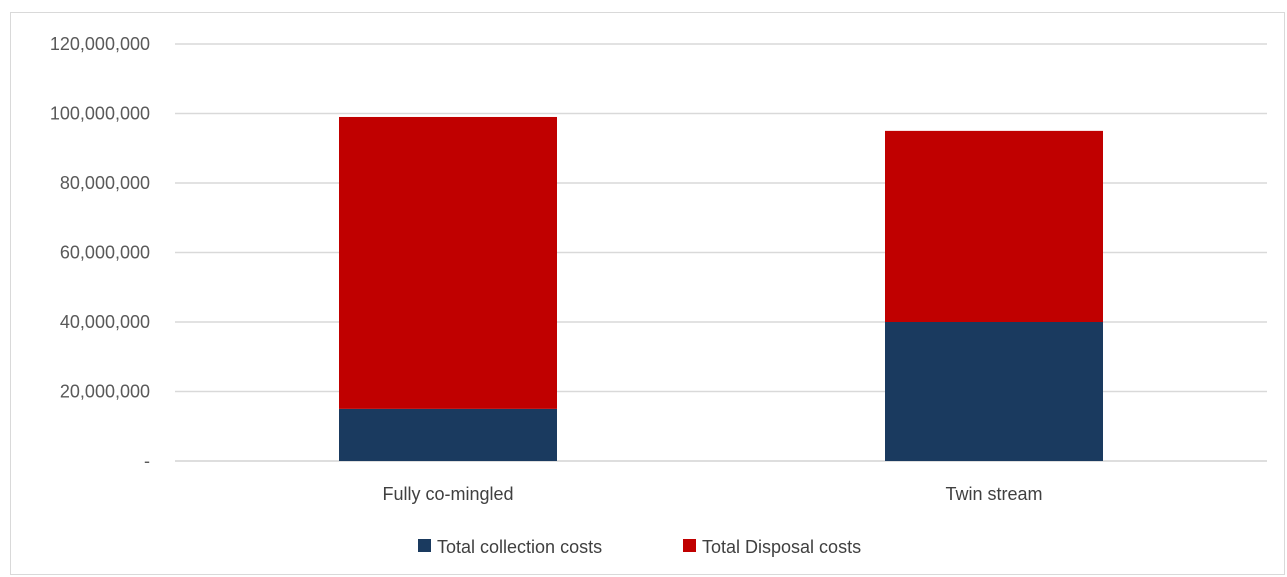  Describe the element at coordinates (100, 114) in the screenshot. I see `y-tick-label: 100,000,000` at that location.